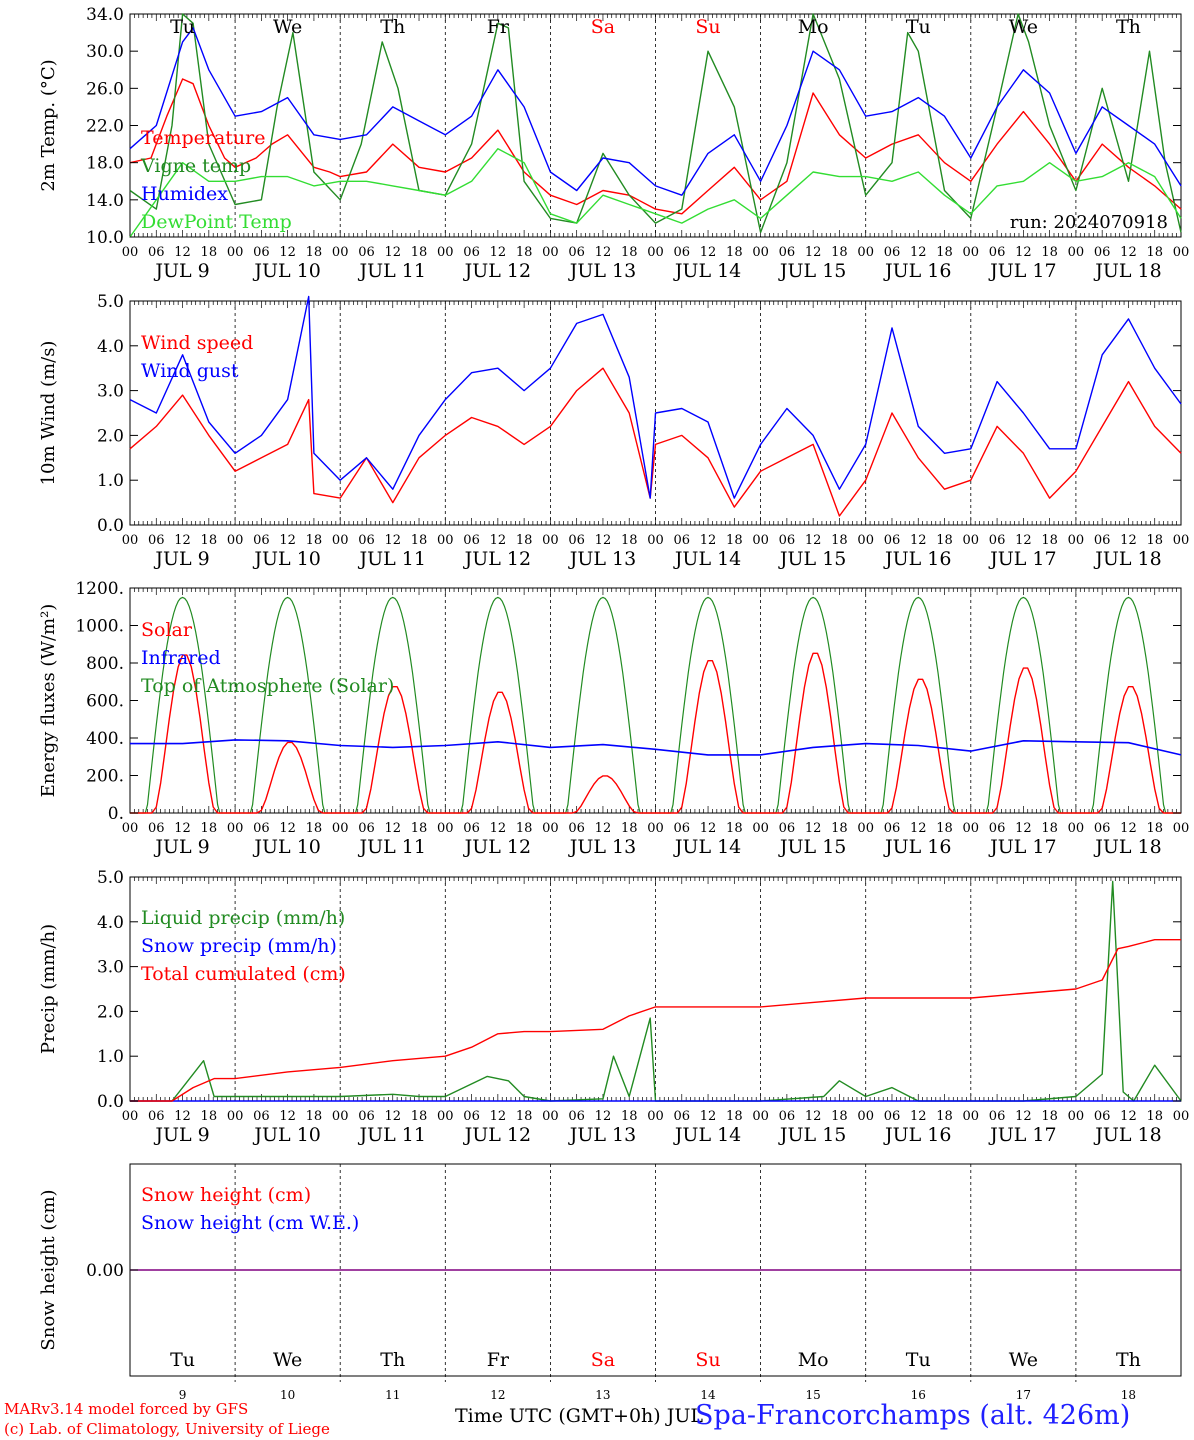 The width and height of the screenshot is (1194, 1440). Describe the element at coordinates (183, 1395) in the screenshot. I see `day-number-label: 9` at that location.